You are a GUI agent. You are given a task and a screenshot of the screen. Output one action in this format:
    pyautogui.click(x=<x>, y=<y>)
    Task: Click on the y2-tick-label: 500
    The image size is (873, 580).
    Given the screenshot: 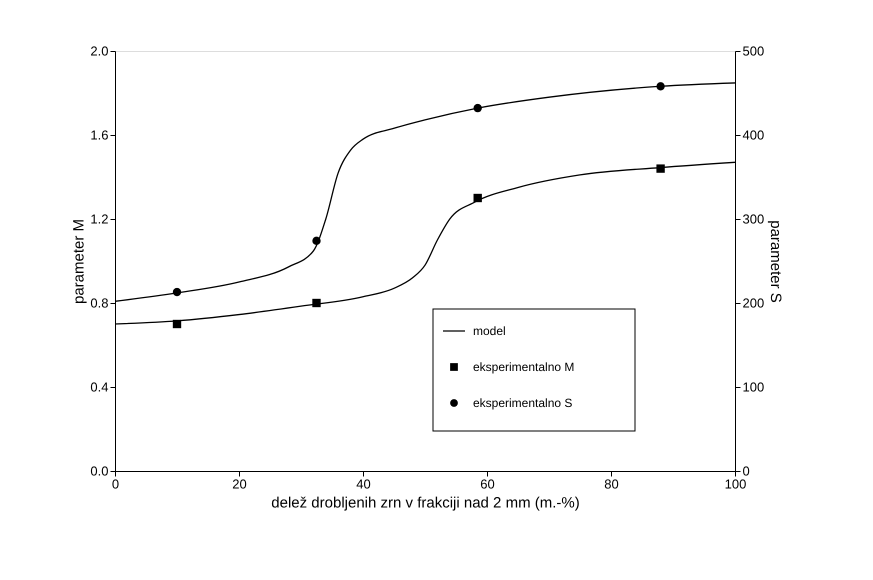 What is the action you would take?
    pyautogui.click(x=753, y=51)
    